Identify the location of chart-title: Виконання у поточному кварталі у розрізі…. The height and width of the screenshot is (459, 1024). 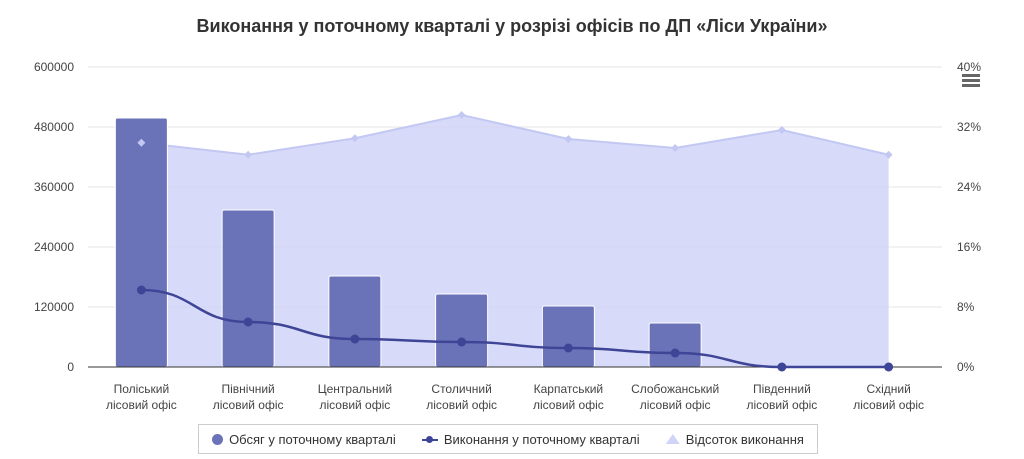
(512, 26).